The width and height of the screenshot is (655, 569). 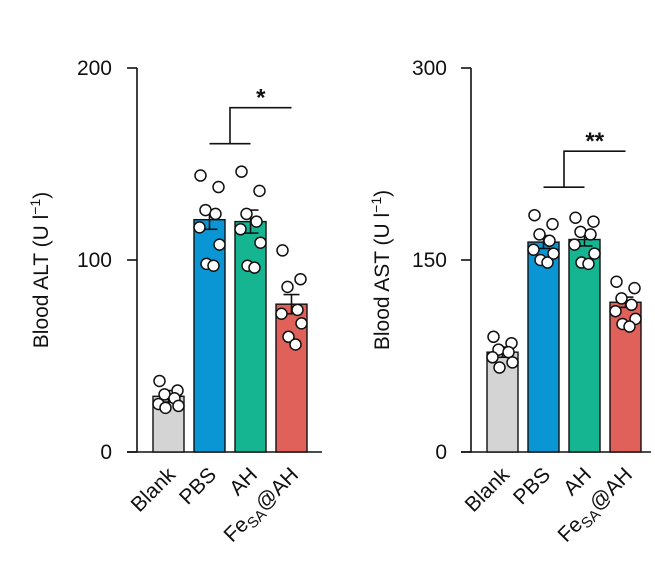 What do you see at coordinates (429, 260) in the screenshot?
I see `y-tick-label: 150` at bounding box center [429, 260].